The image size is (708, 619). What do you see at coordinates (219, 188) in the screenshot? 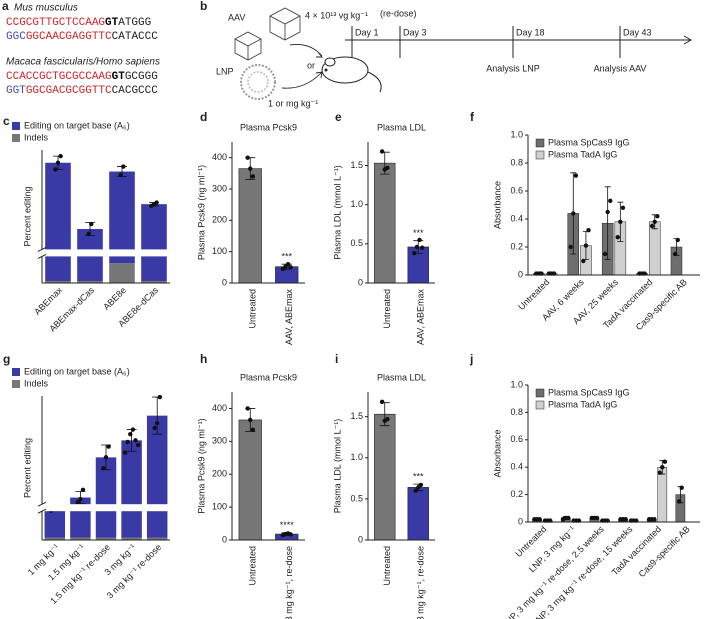
I see `y-tick-label: 300` at bounding box center [219, 188].